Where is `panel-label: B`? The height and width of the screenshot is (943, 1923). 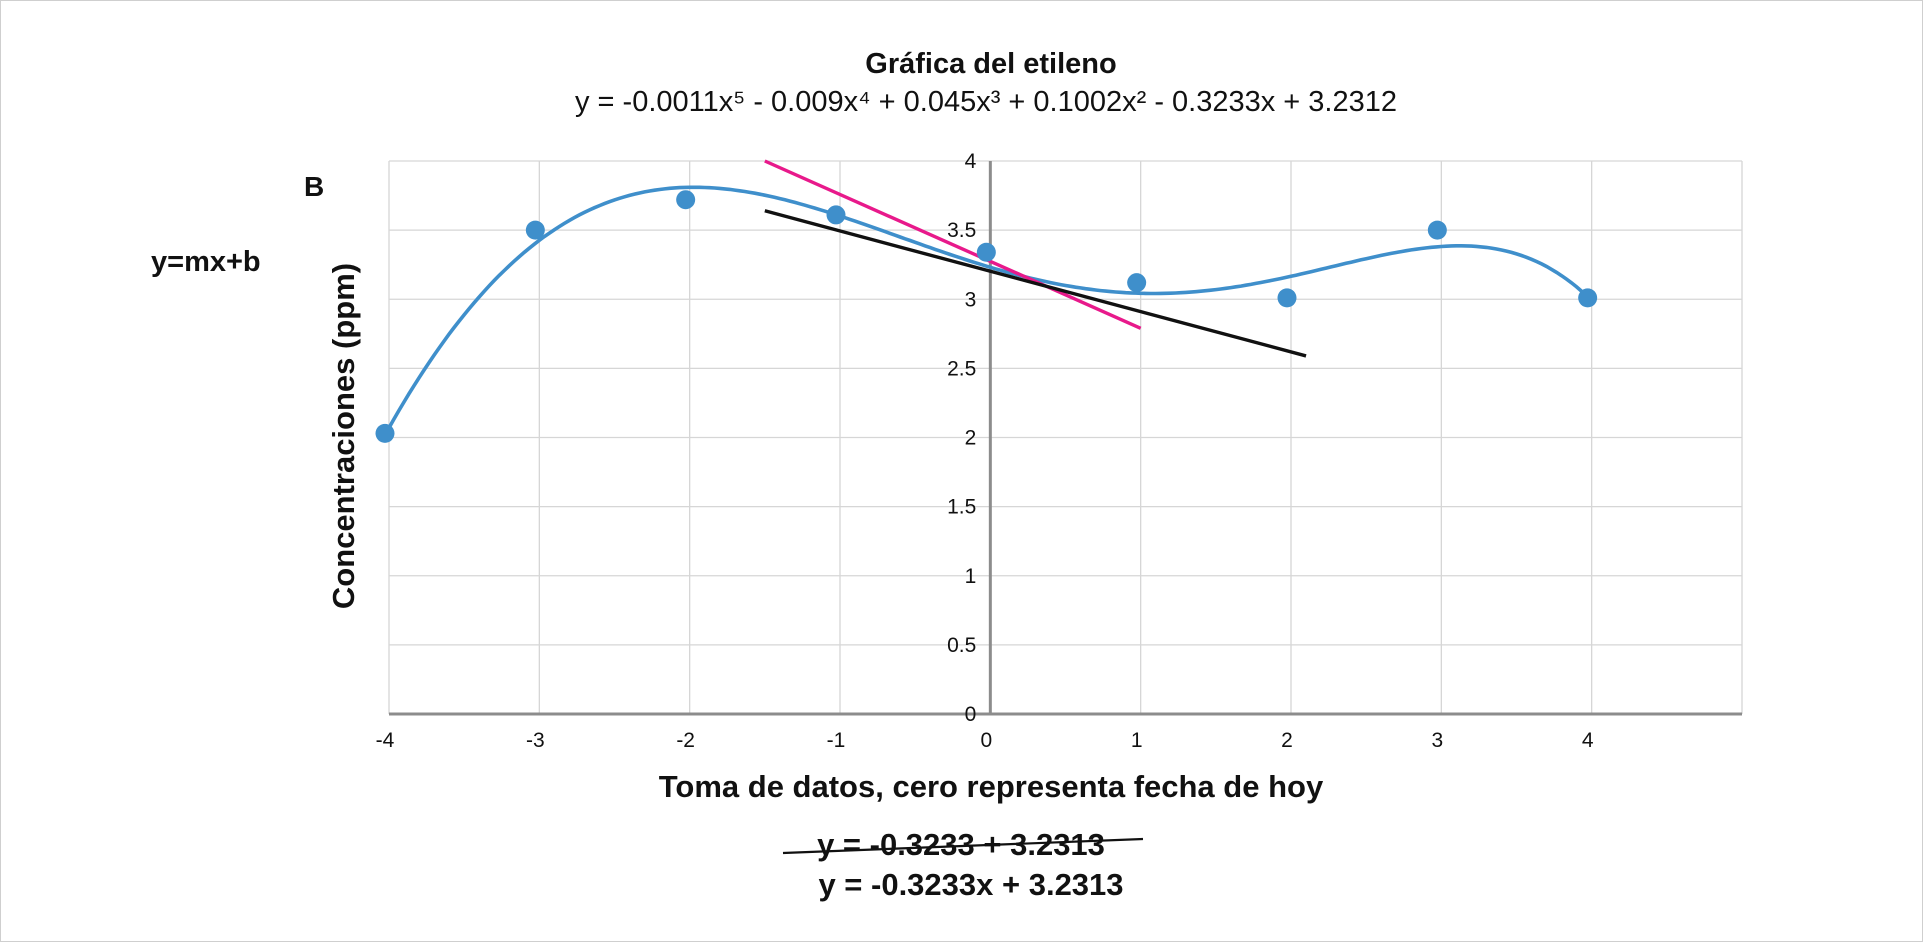
panel-label: B is located at coordinates (314, 186).